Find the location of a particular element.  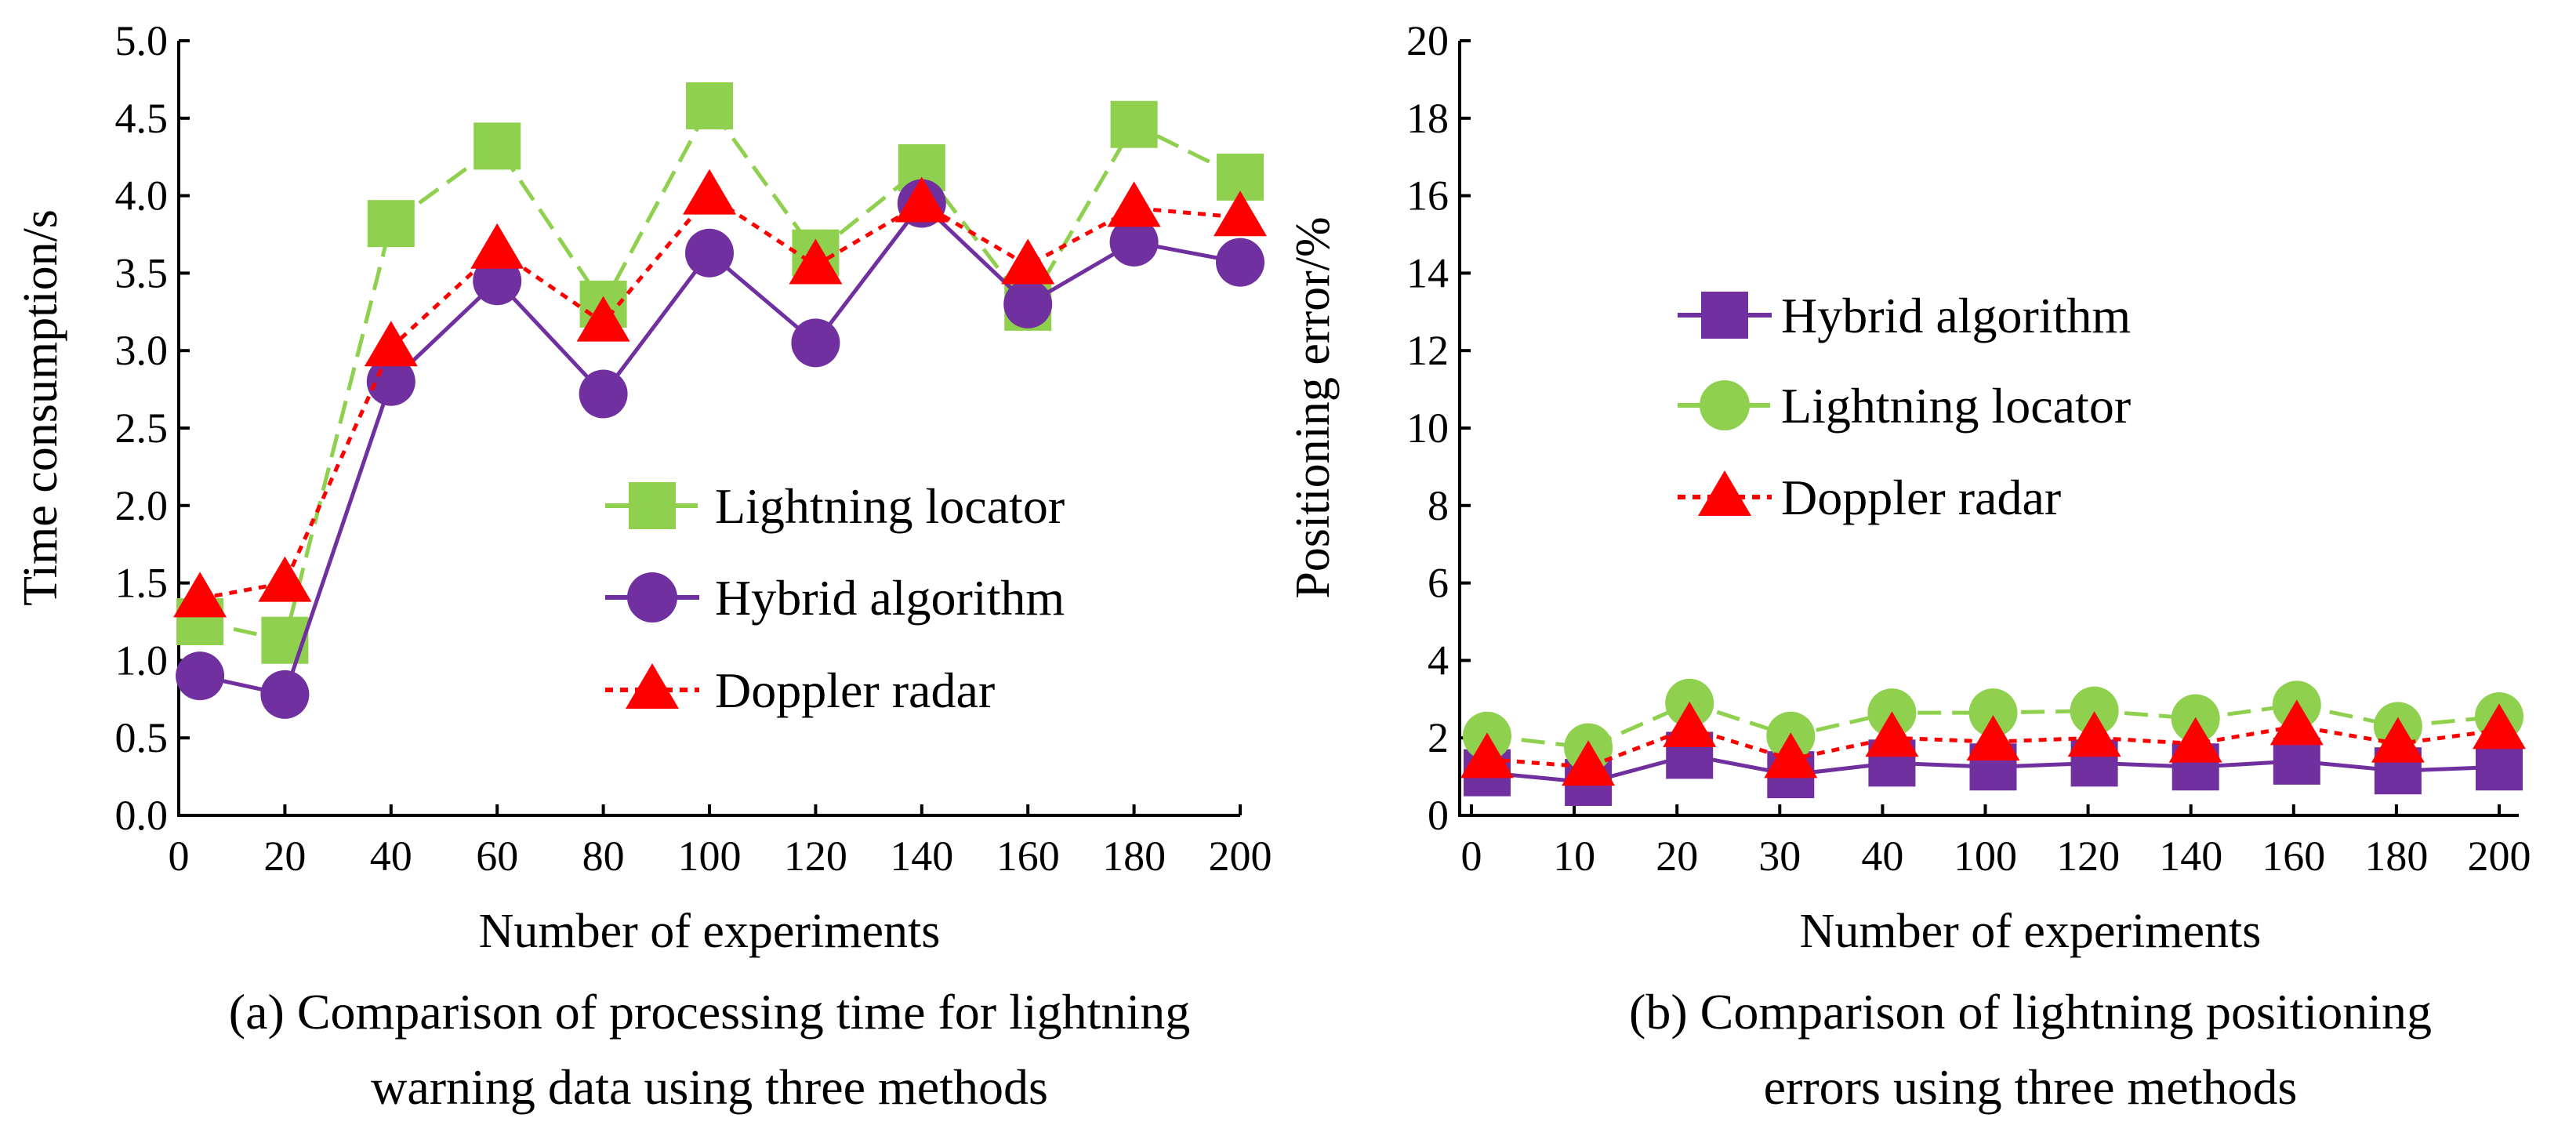

panel-a-y-axis-label: Time consumption/s is located at coordinates (40, 407).